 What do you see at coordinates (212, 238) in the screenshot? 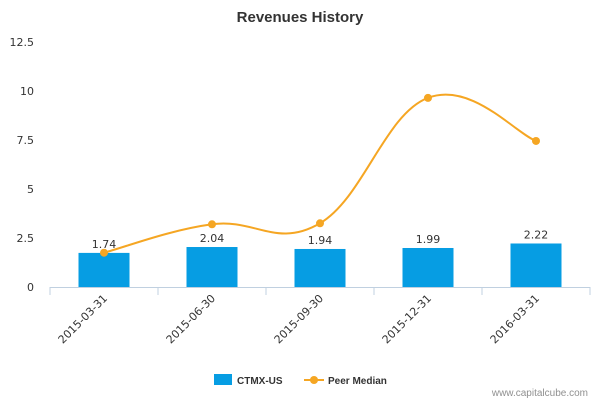
I see `bar-data-label: 2.04` at bounding box center [212, 238].